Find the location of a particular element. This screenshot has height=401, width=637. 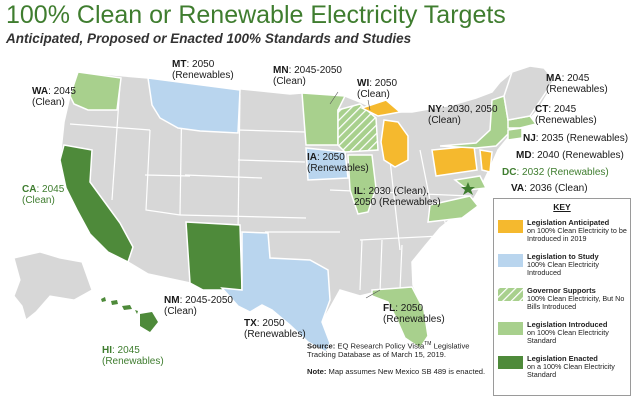

state-tx is located at coordinates (275, 292).